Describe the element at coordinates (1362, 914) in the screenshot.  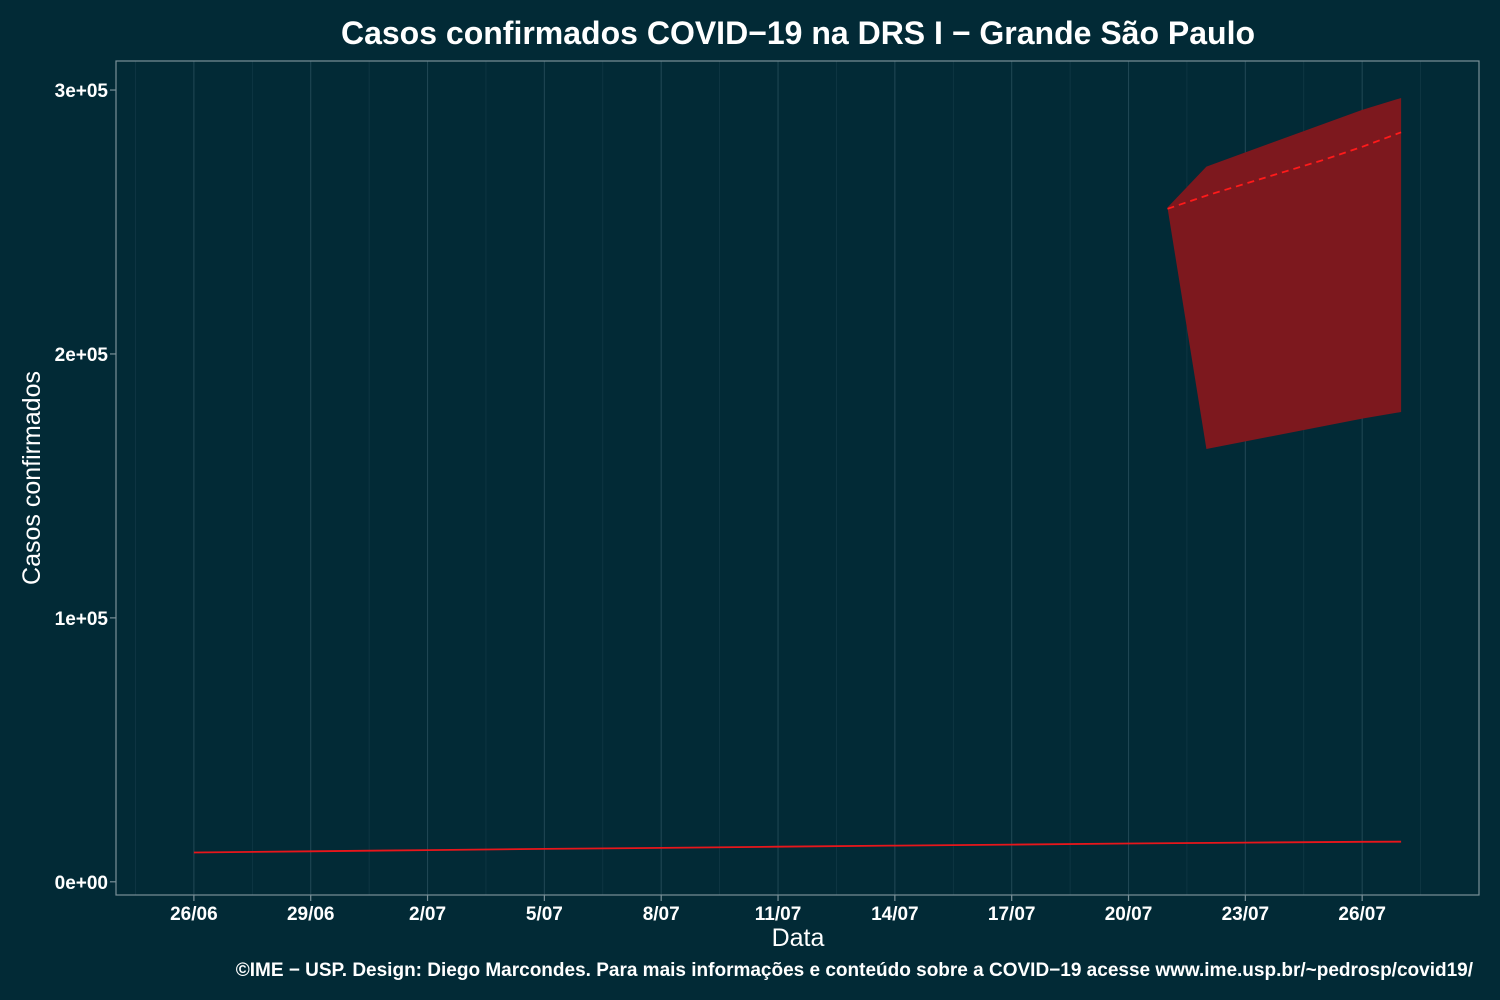
I see `x-tick-label: 26/07` at that location.